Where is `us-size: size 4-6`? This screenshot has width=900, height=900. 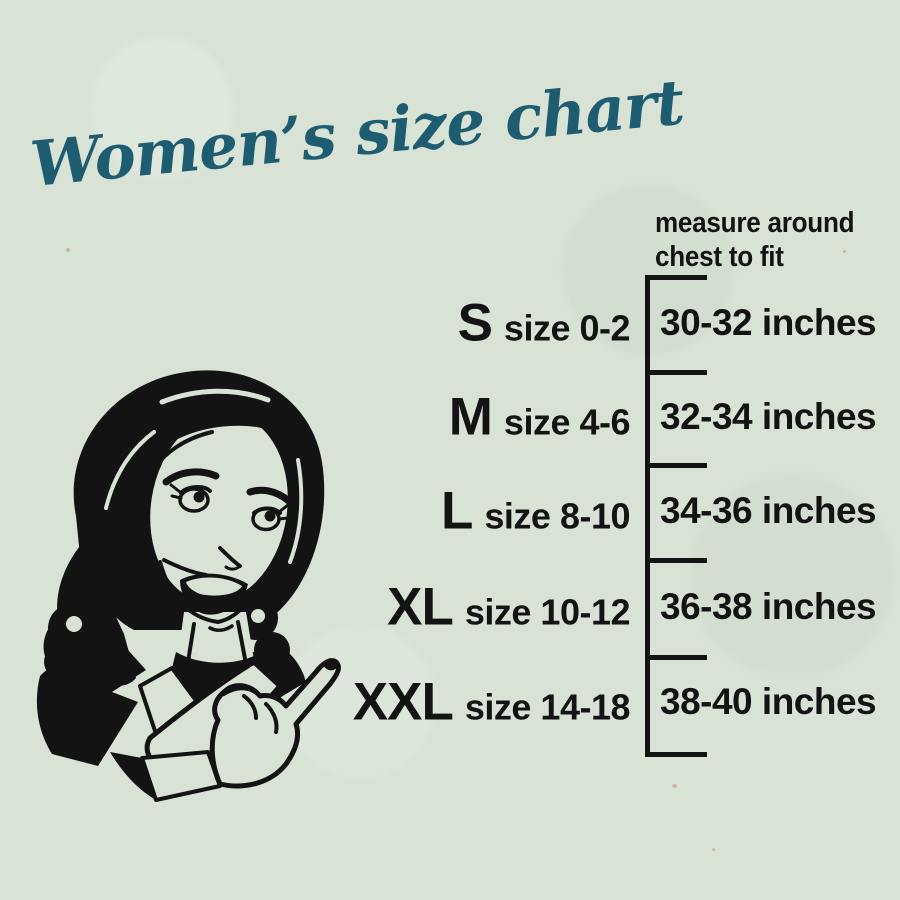 us-size: size 4-6 is located at coordinates (567, 421).